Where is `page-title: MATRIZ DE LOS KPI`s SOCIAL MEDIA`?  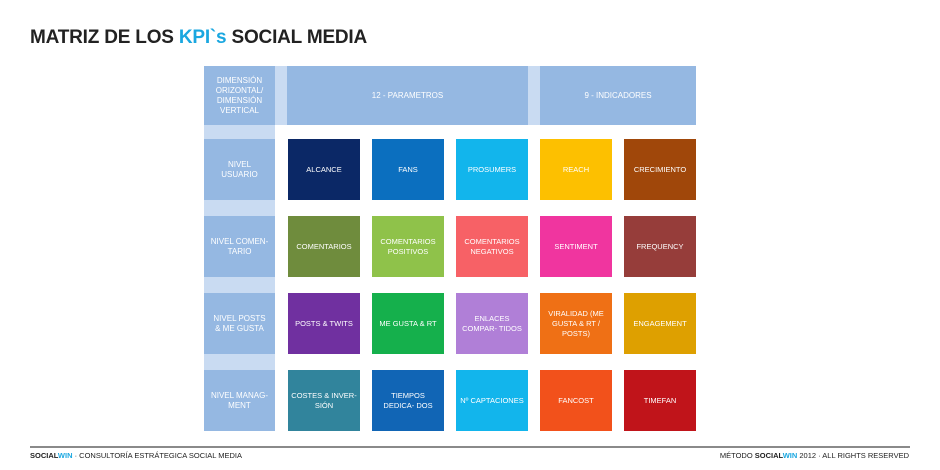 page-title: MATRIZ DE LOS KPI`s SOCIAL MEDIA is located at coordinates (198, 38).